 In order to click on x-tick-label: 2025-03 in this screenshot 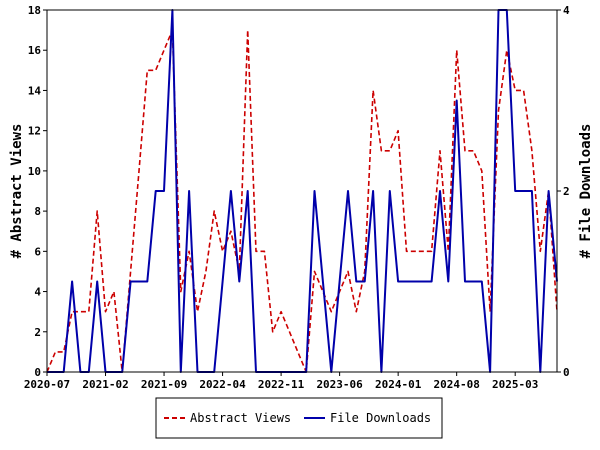, I will do `click(515, 384)`.